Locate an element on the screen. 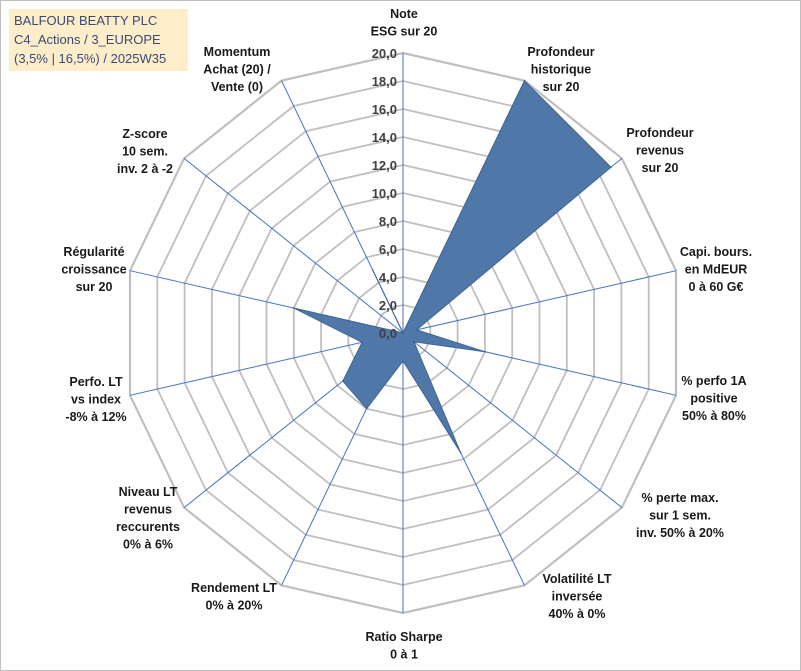 The height and width of the screenshot is (671, 801). axis-label-5-line-0: % perte max. is located at coordinates (679, 498).